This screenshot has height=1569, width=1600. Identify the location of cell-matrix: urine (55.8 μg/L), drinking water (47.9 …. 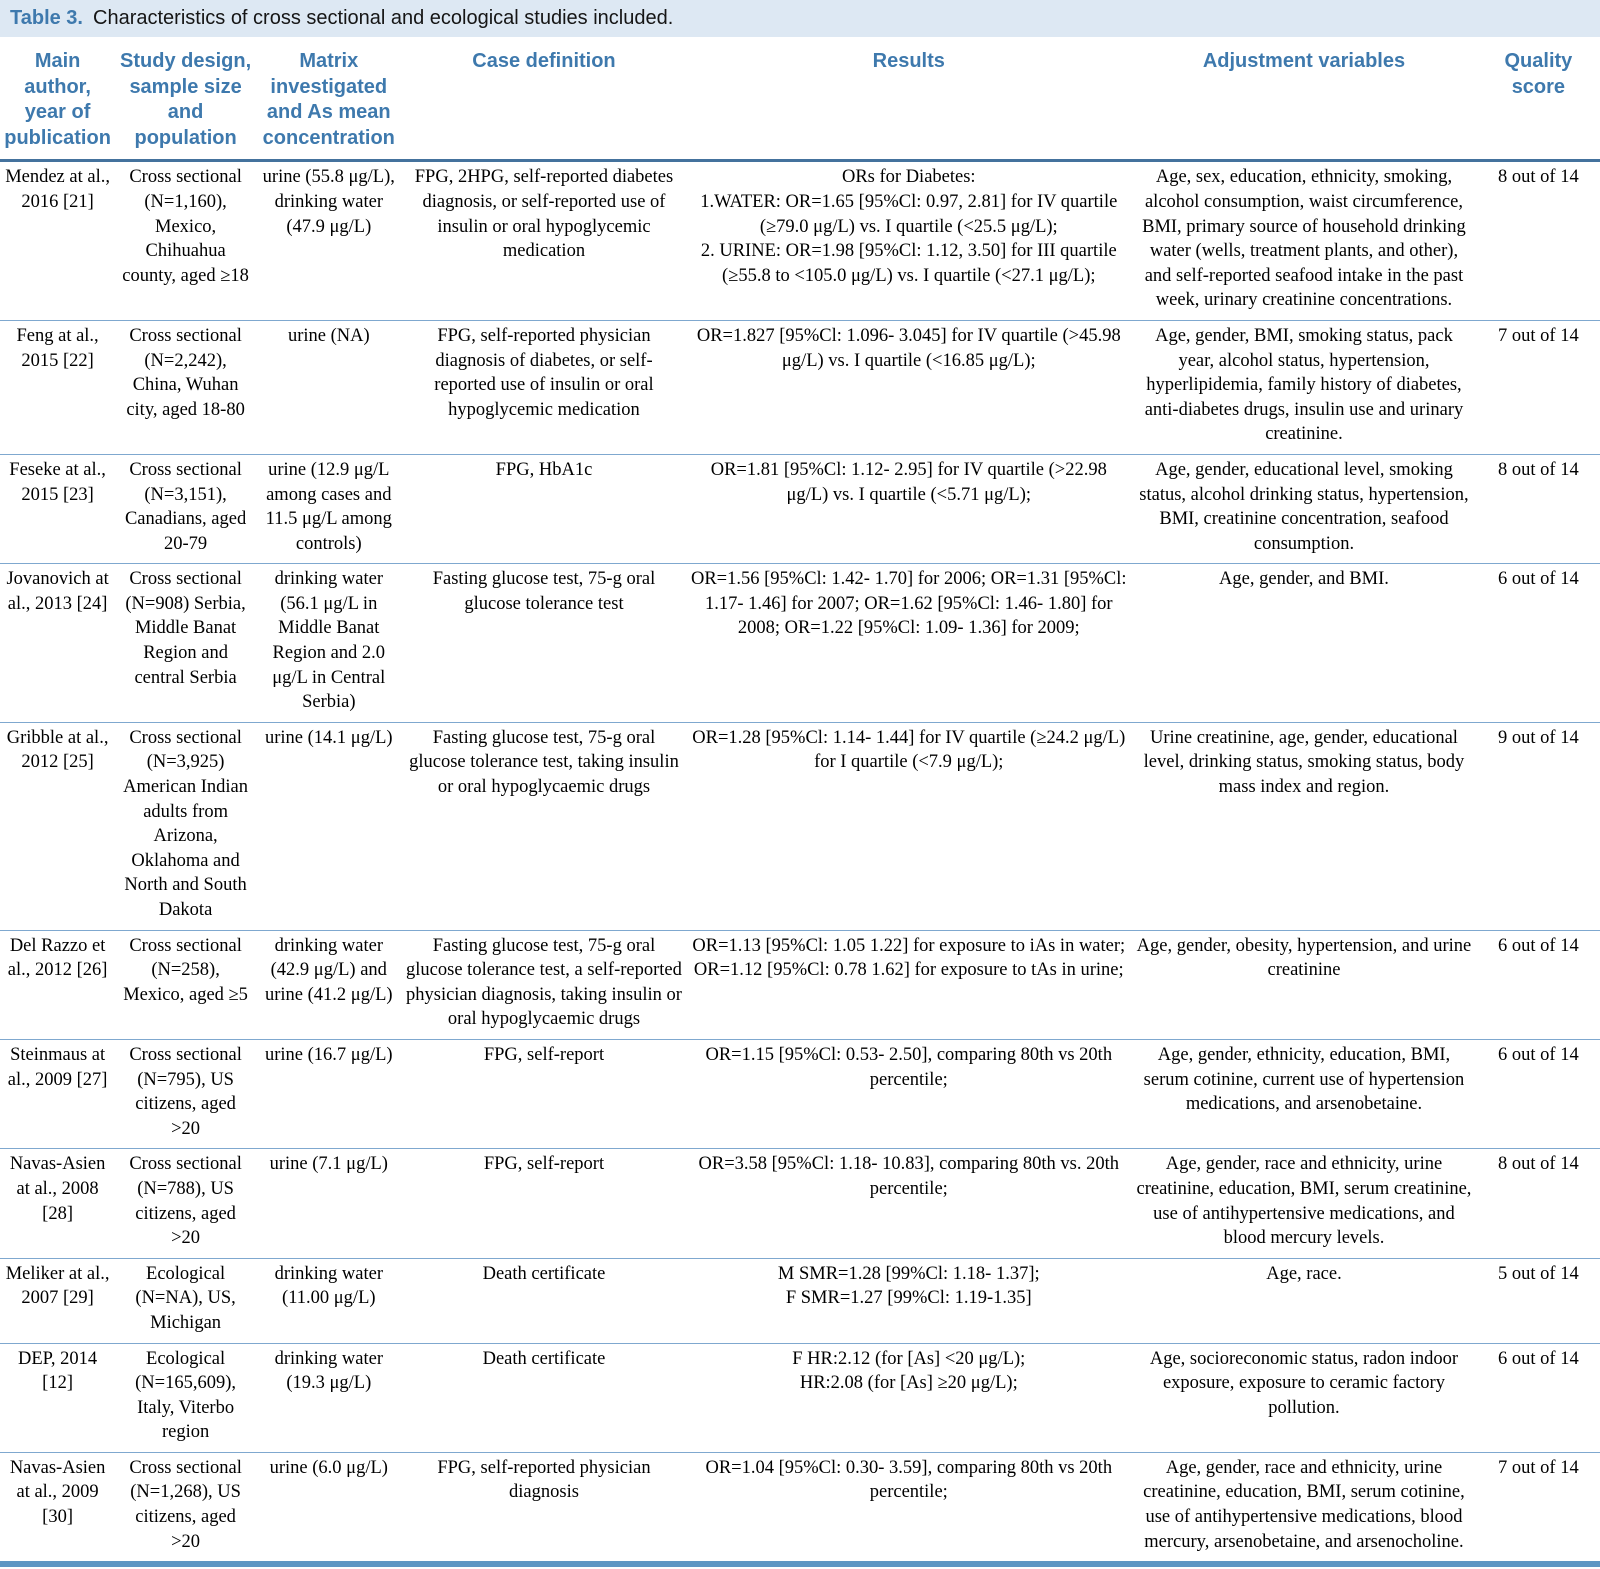
(328, 240).